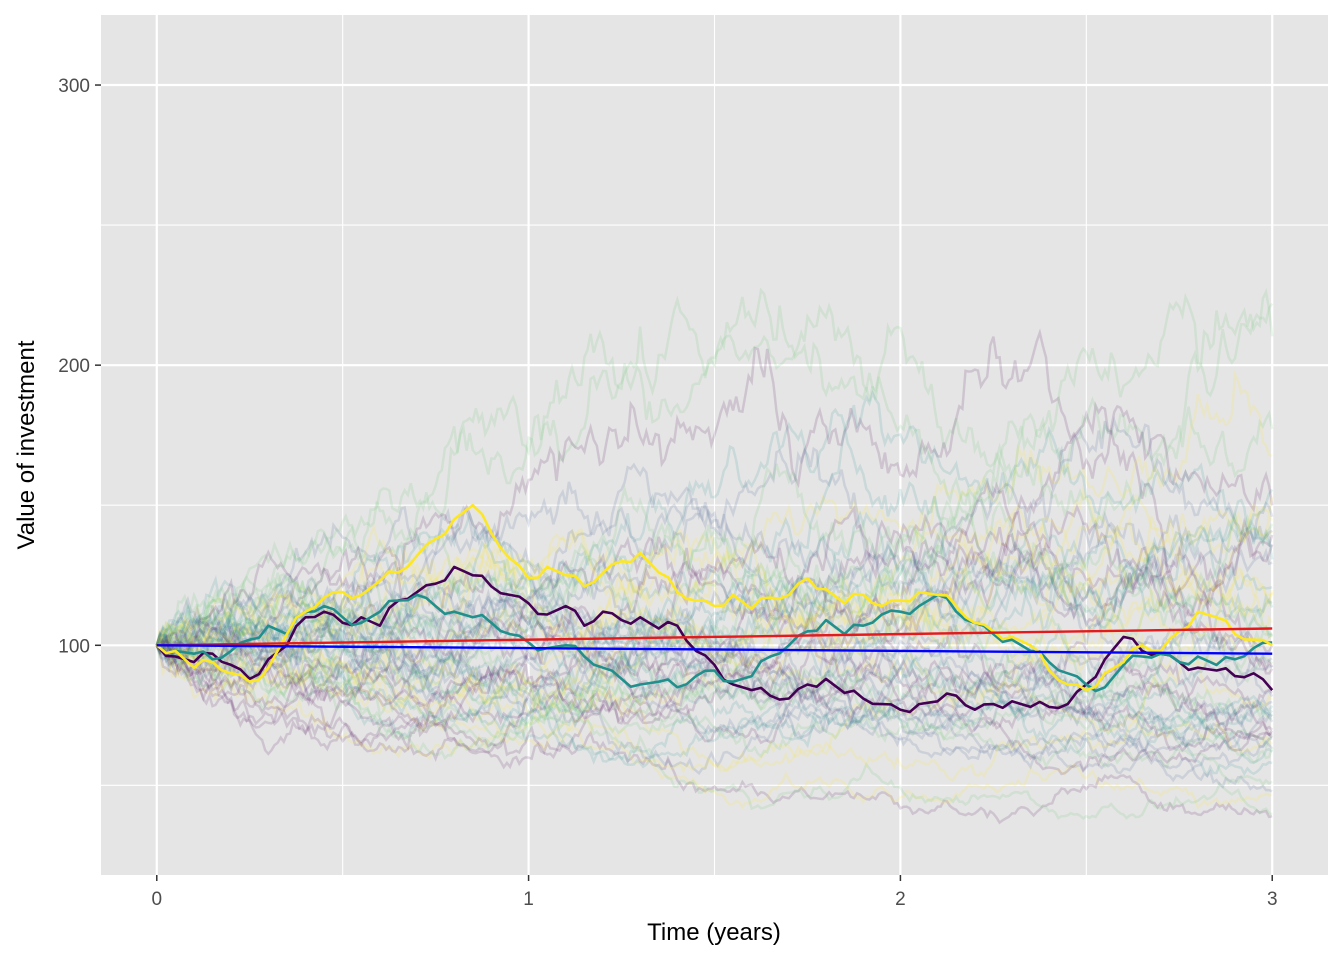 Image resolution: width=1344 pixels, height=960 pixels. Describe the element at coordinates (74, 86) in the screenshot. I see `y-tick-label: 300` at that location.